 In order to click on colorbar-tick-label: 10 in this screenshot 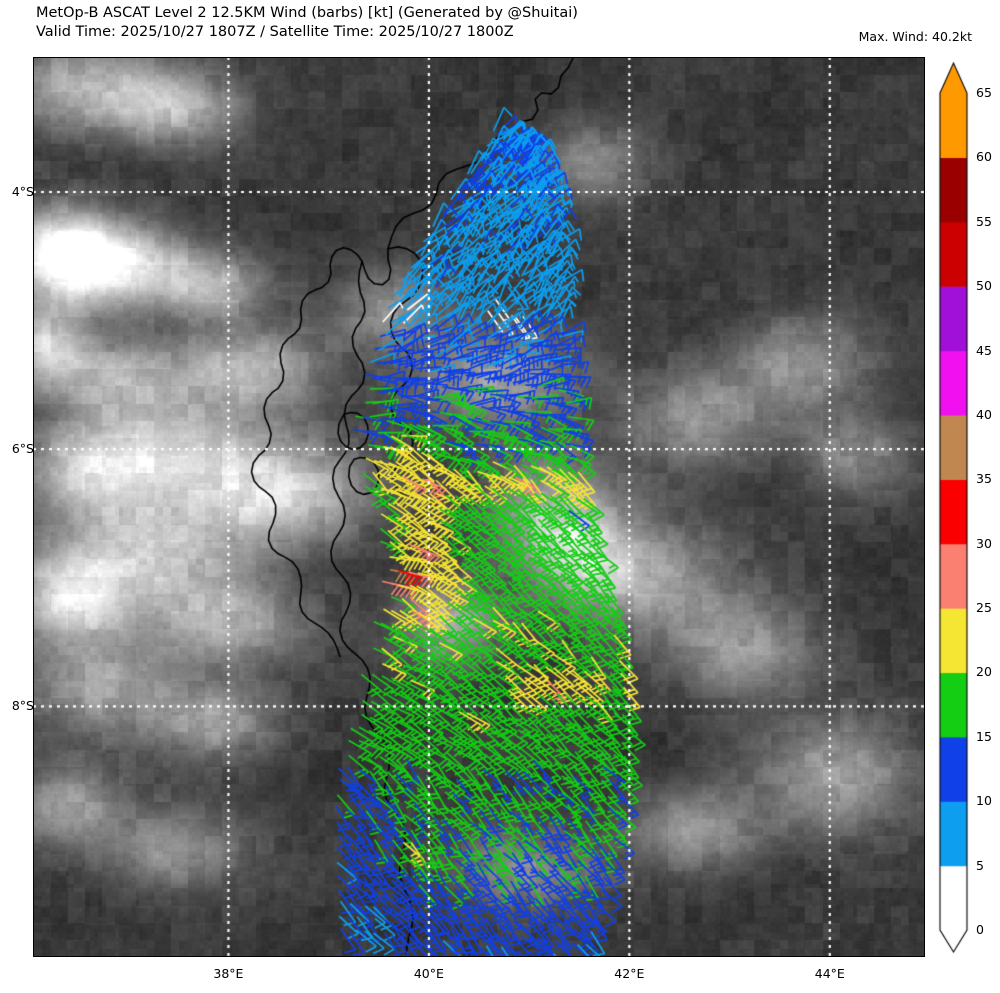, I will do `click(984, 801)`.